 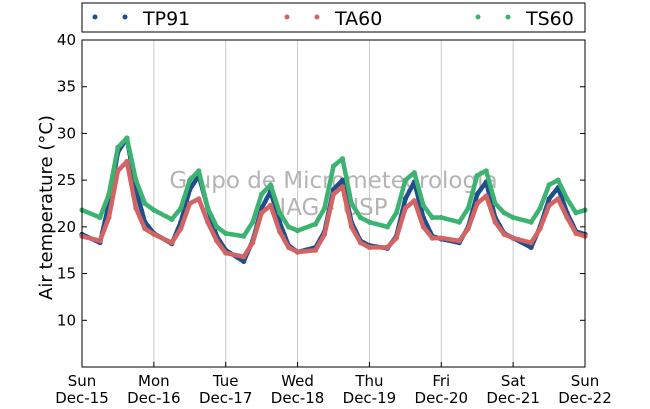 What do you see at coordinates (368, 381) in the screenshot?
I see `x-tick-day: Thu` at bounding box center [368, 381].